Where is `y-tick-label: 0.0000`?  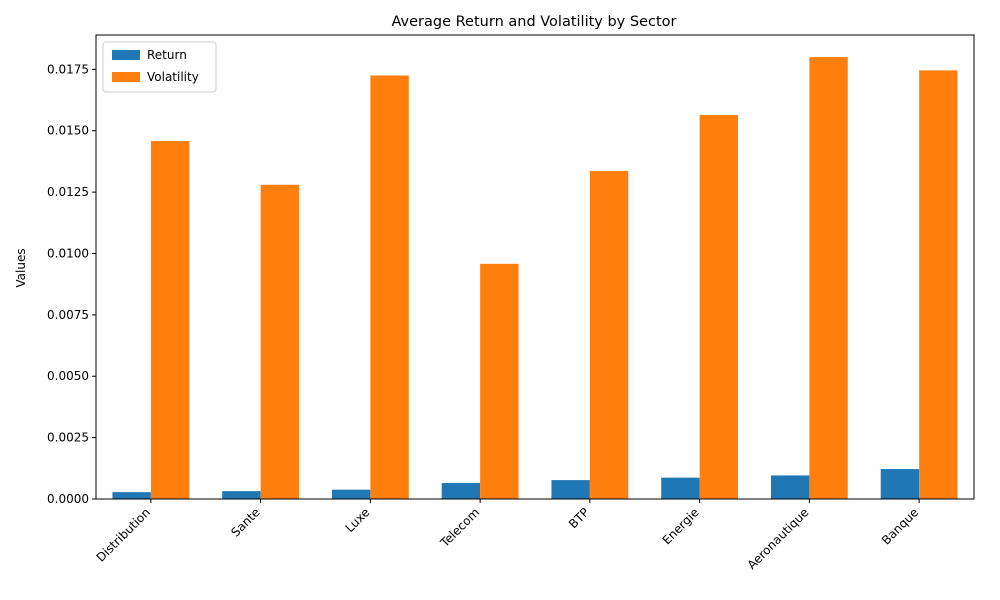
y-tick-label: 0.0000 is located at coordinates (68, 499).